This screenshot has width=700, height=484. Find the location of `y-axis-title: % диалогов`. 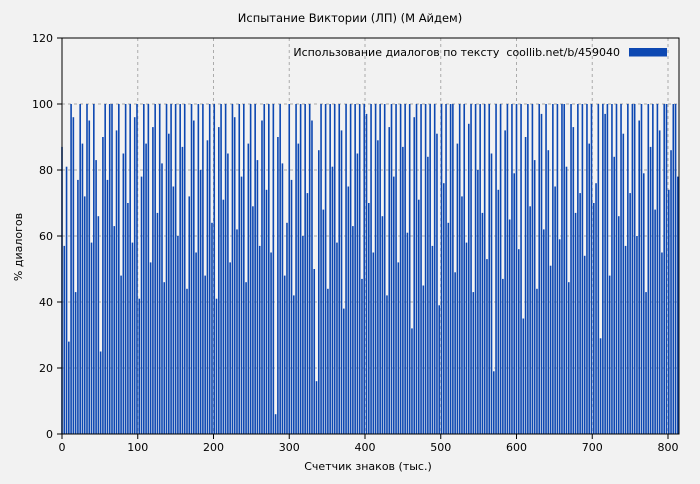

y-axis-title: % диалогов is located at coordinates (18, 247).